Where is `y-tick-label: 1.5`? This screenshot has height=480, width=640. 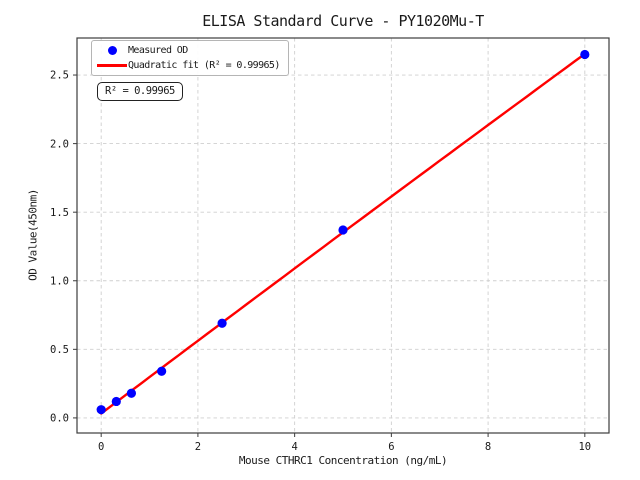
y-tick-label: 1.5 is located at coordinates (59, 213).